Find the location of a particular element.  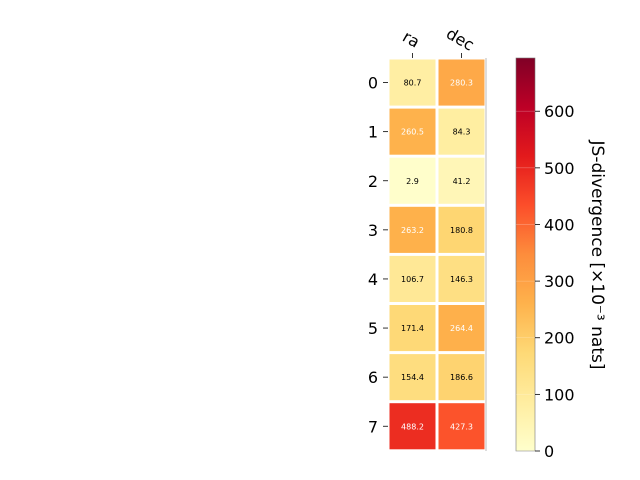

colorbar-ticks: 0 100 200 300 400 500 600 is located at coordinates (545, 281).